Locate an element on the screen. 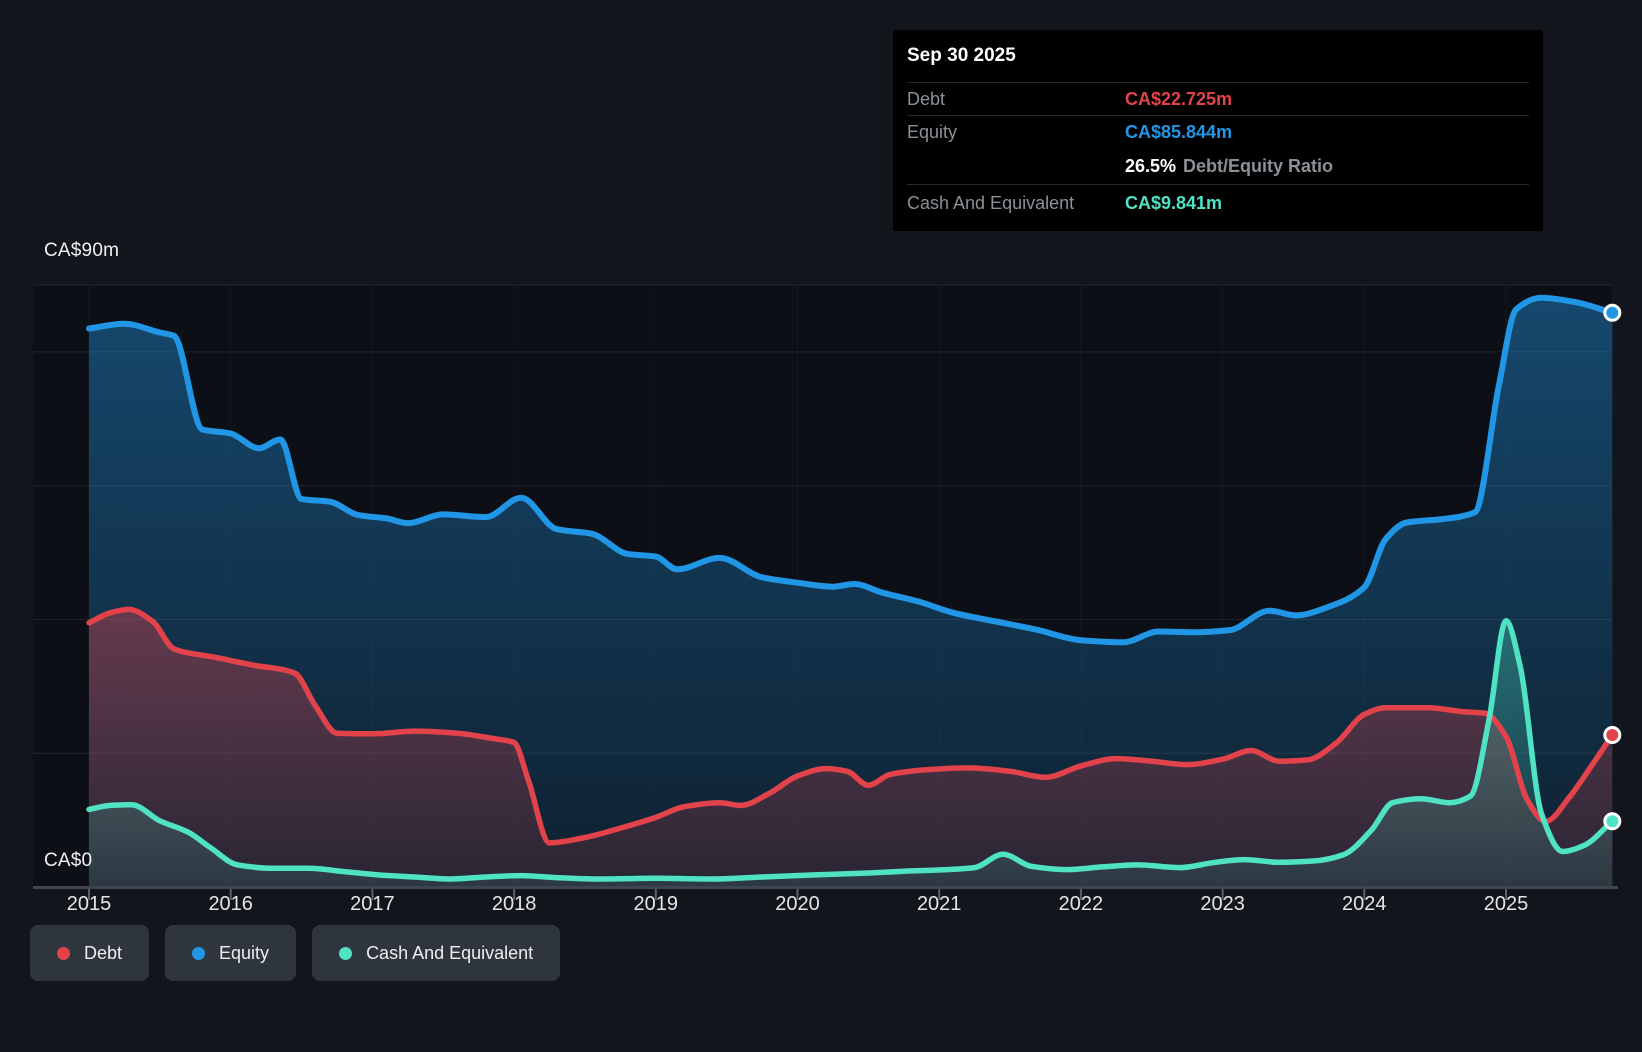 This screenshot has width=1642, height=1052. y-axis-zero-label: CA$0 is located at coordinates (68, 860).